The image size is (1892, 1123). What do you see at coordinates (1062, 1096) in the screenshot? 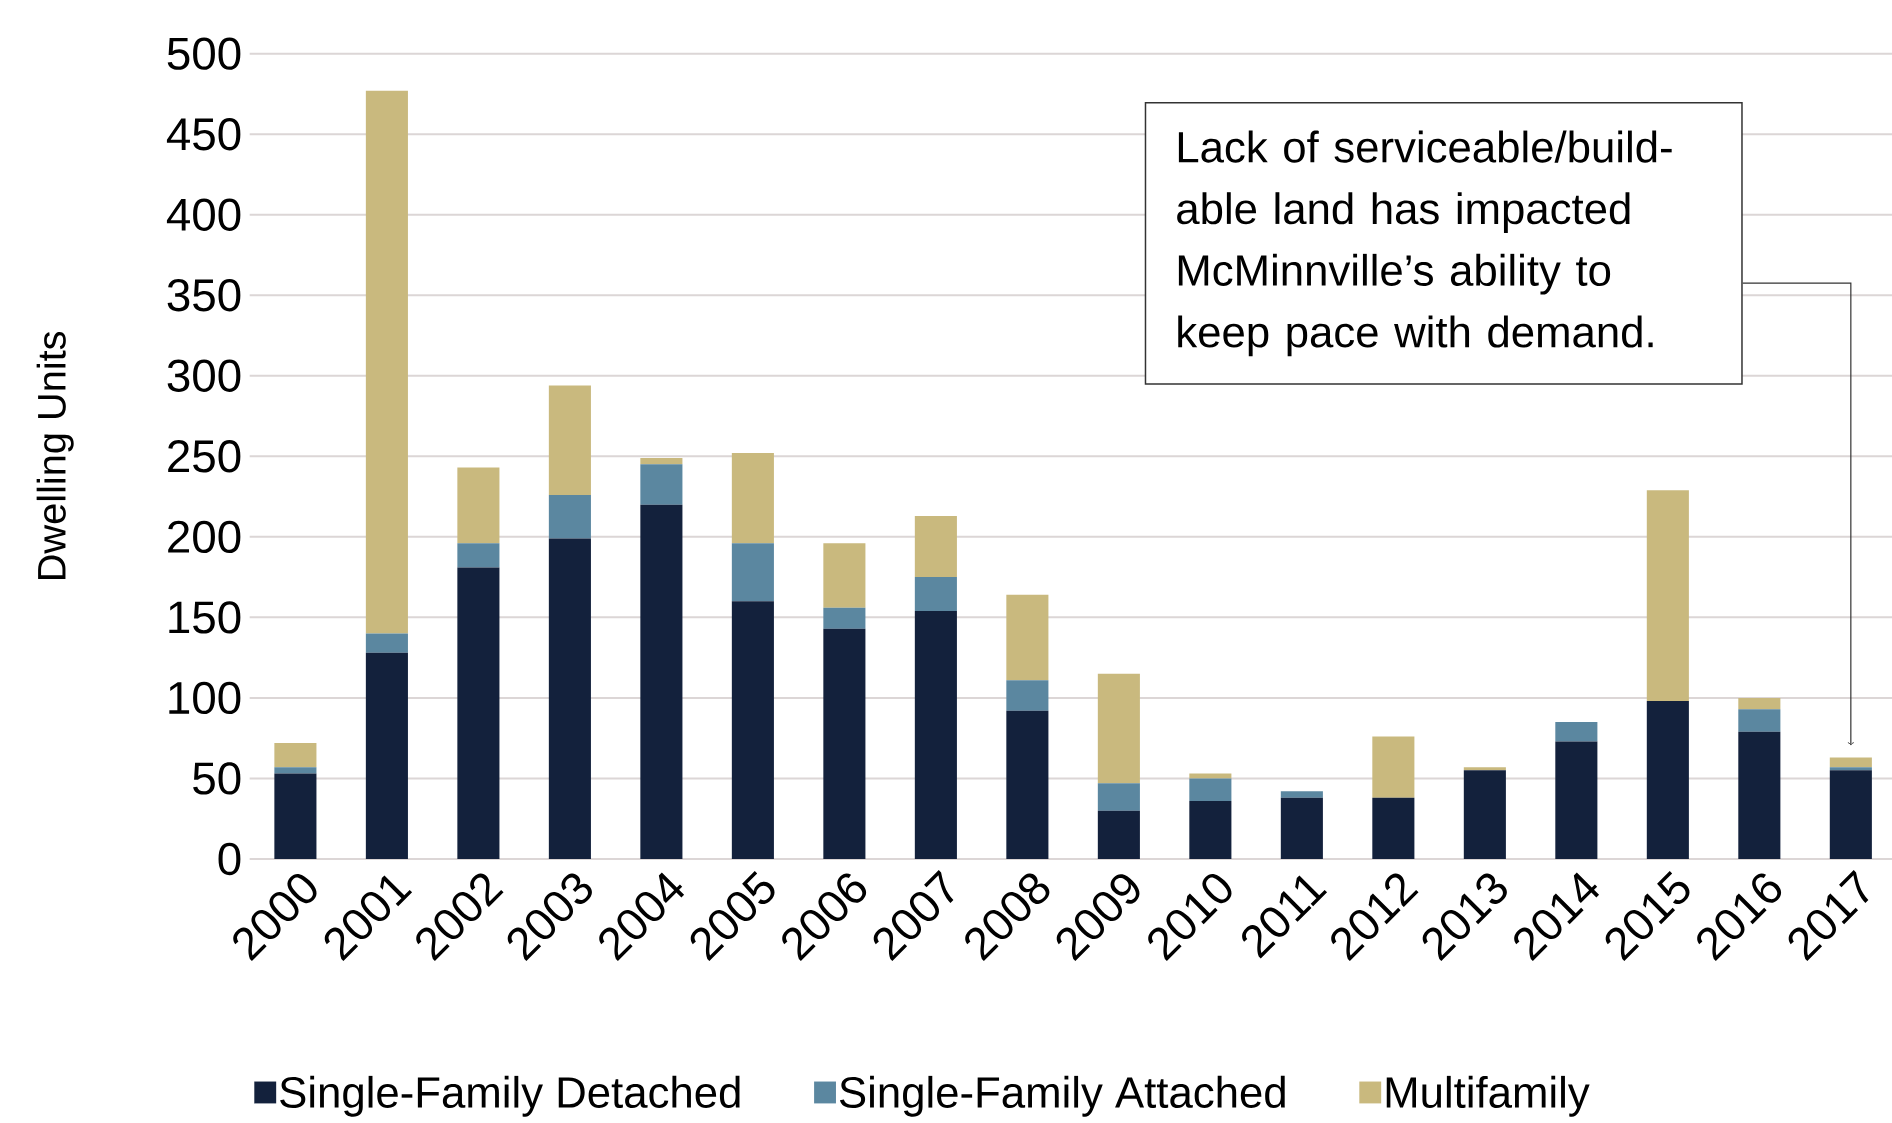
I see `legend-label: Single-Family Attached` at bounding box center [1062, 1096].